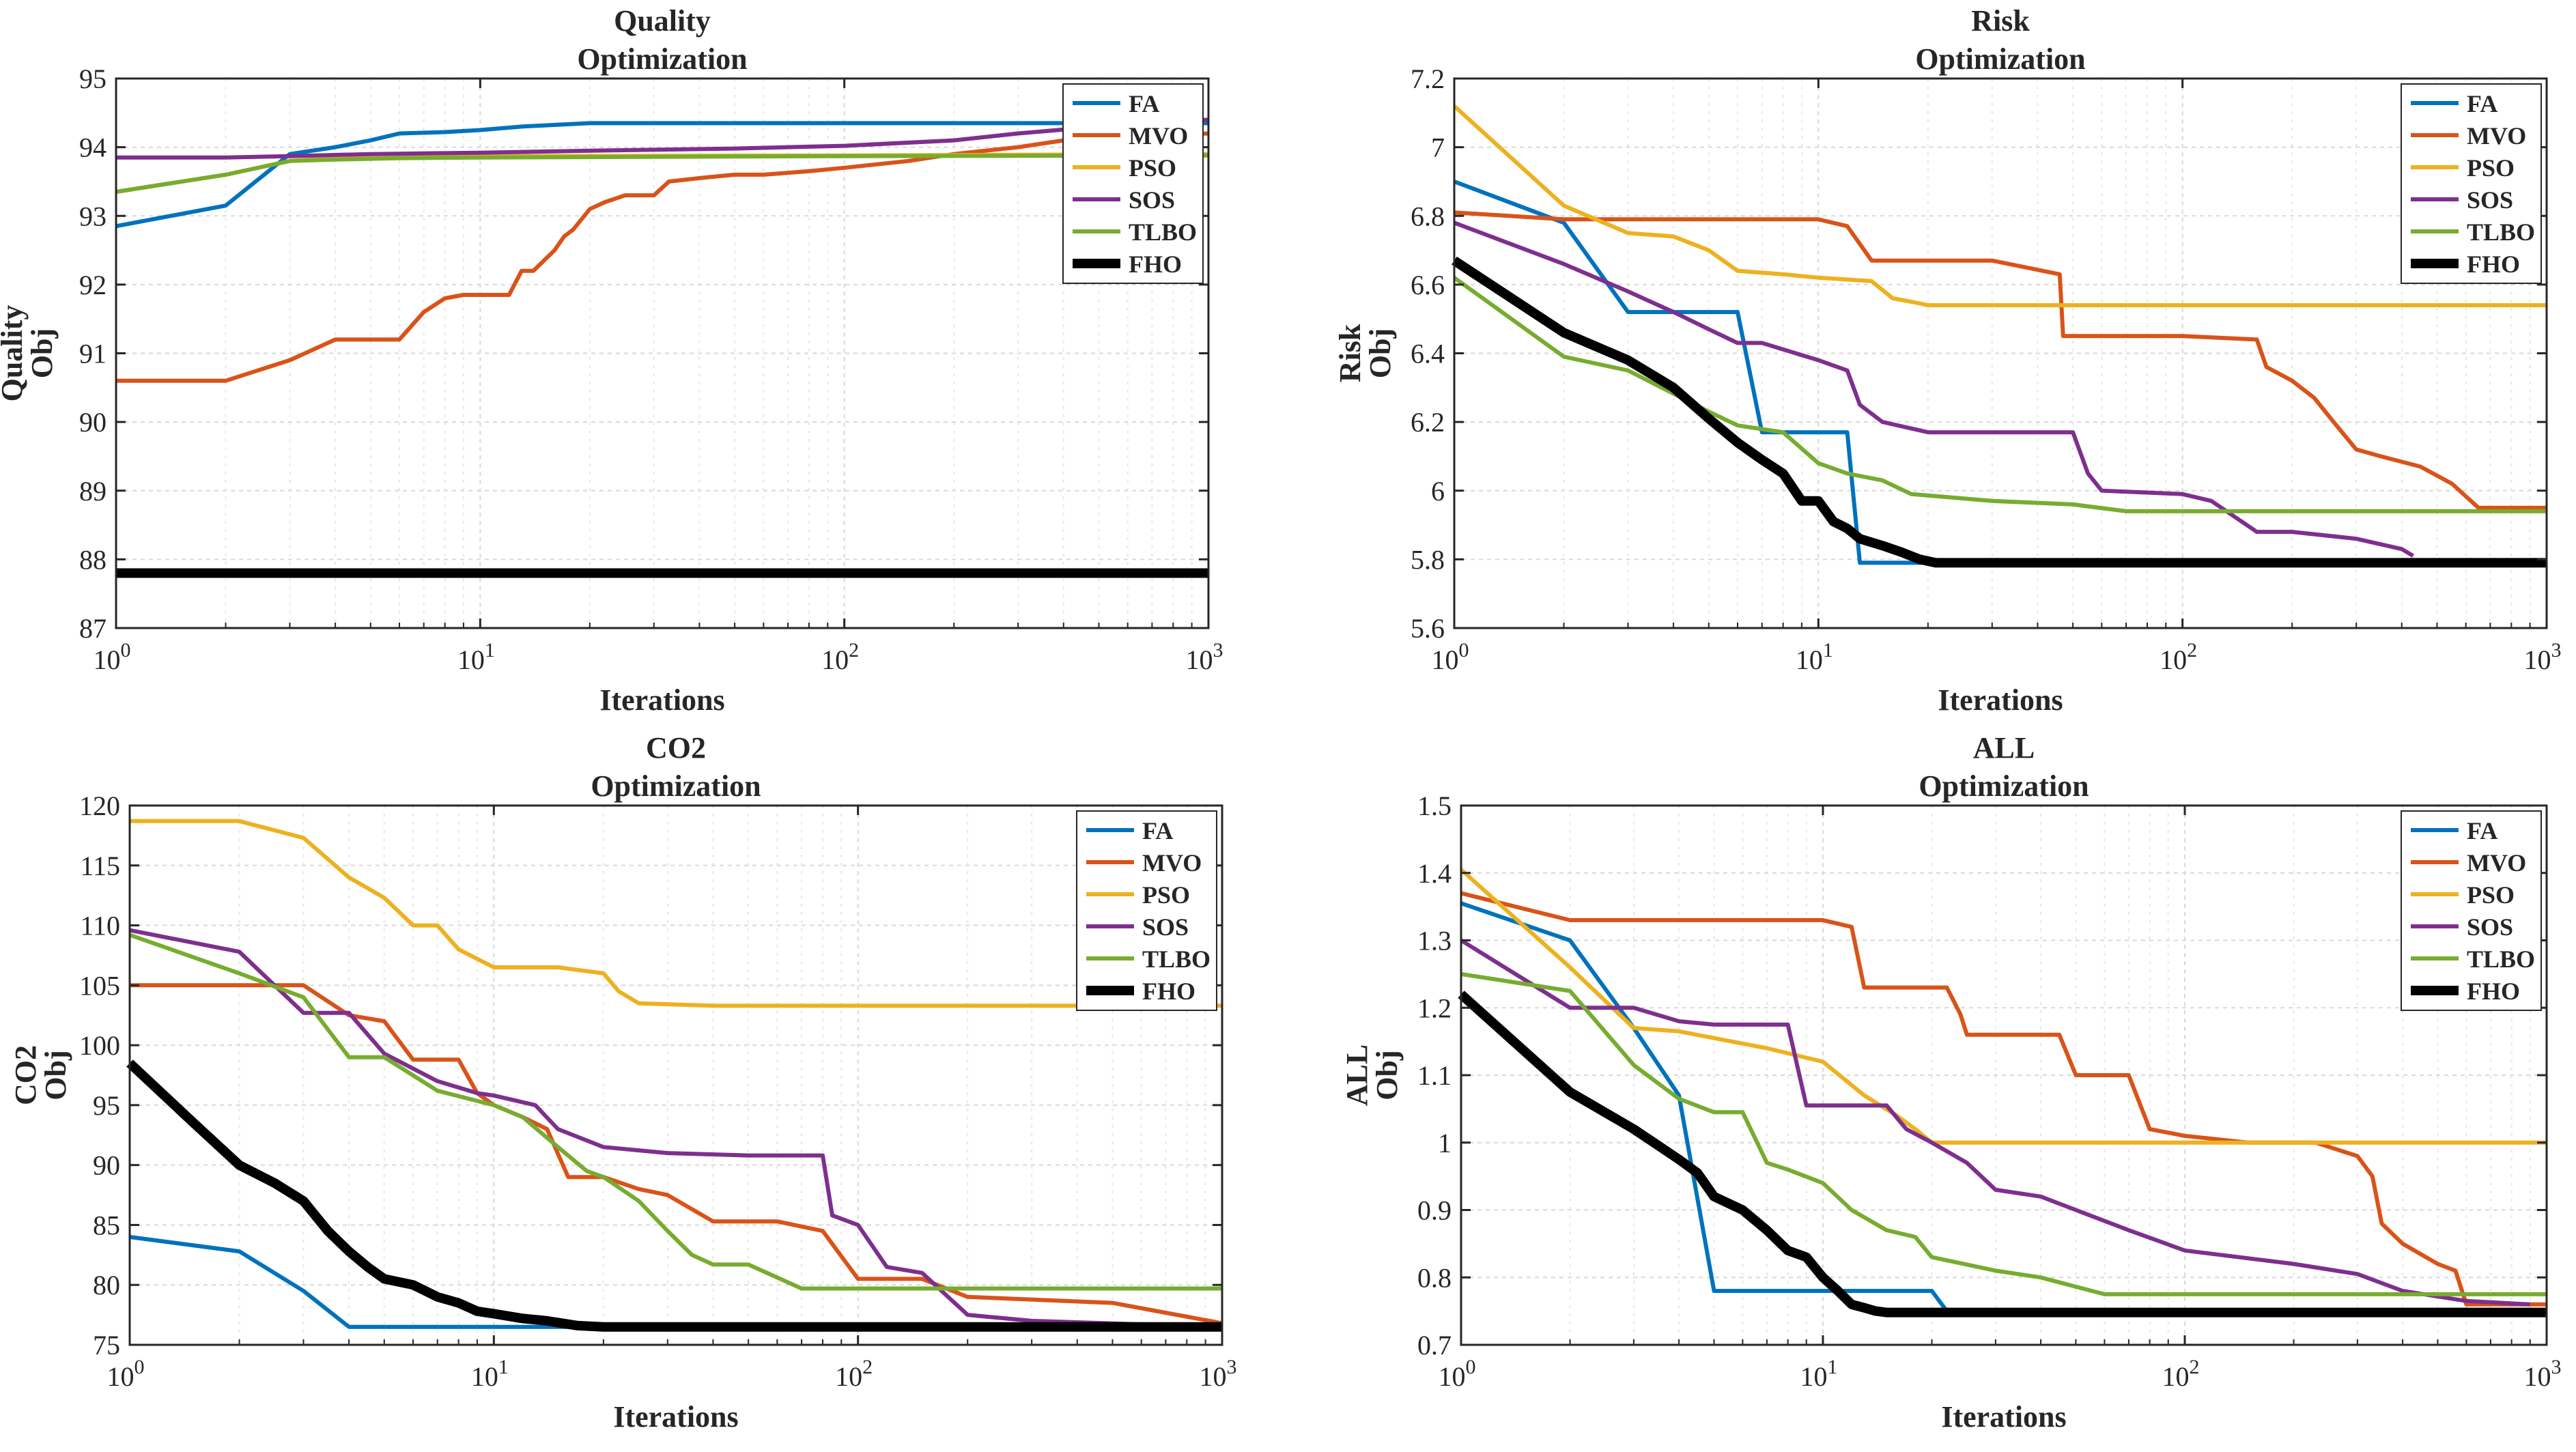  Describe the element at coordinates (106, 1345) in the screenshot. I see `y-tick-label: 75` at that location.